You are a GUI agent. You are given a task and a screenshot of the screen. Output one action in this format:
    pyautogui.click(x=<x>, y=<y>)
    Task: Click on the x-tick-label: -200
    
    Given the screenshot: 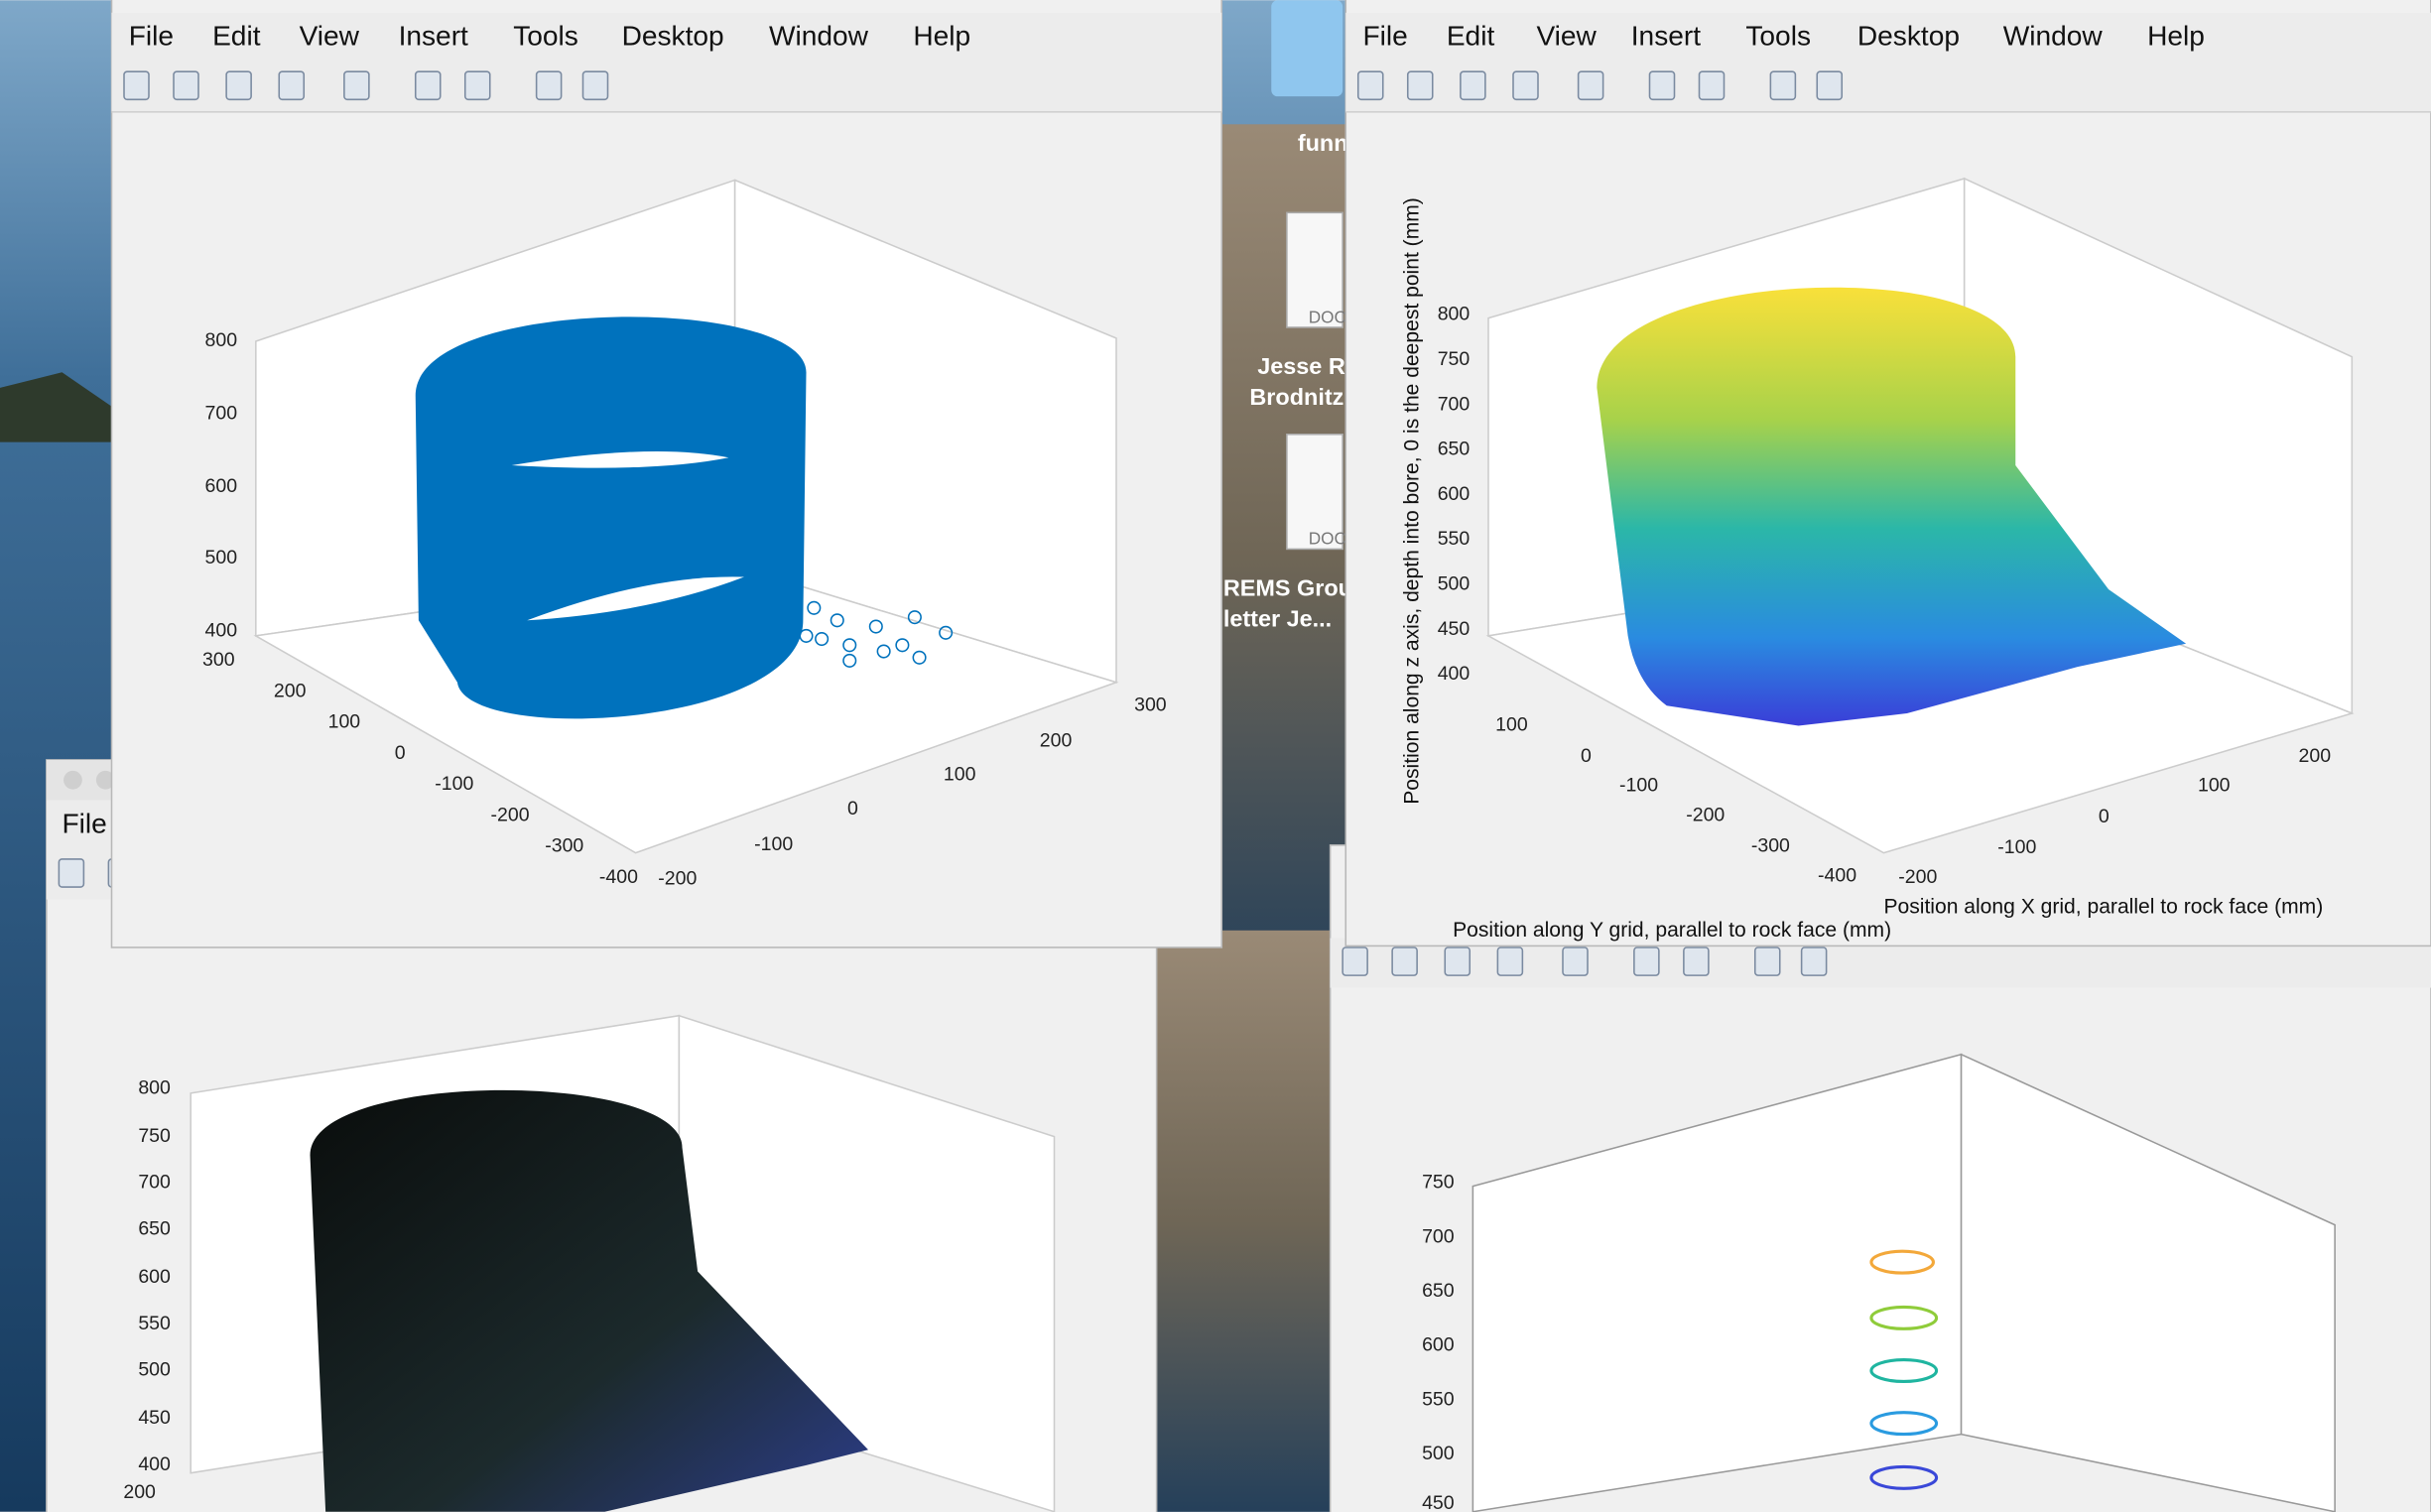 What is the action you would take?
    pyautogui.click(x=677, y=878)
    